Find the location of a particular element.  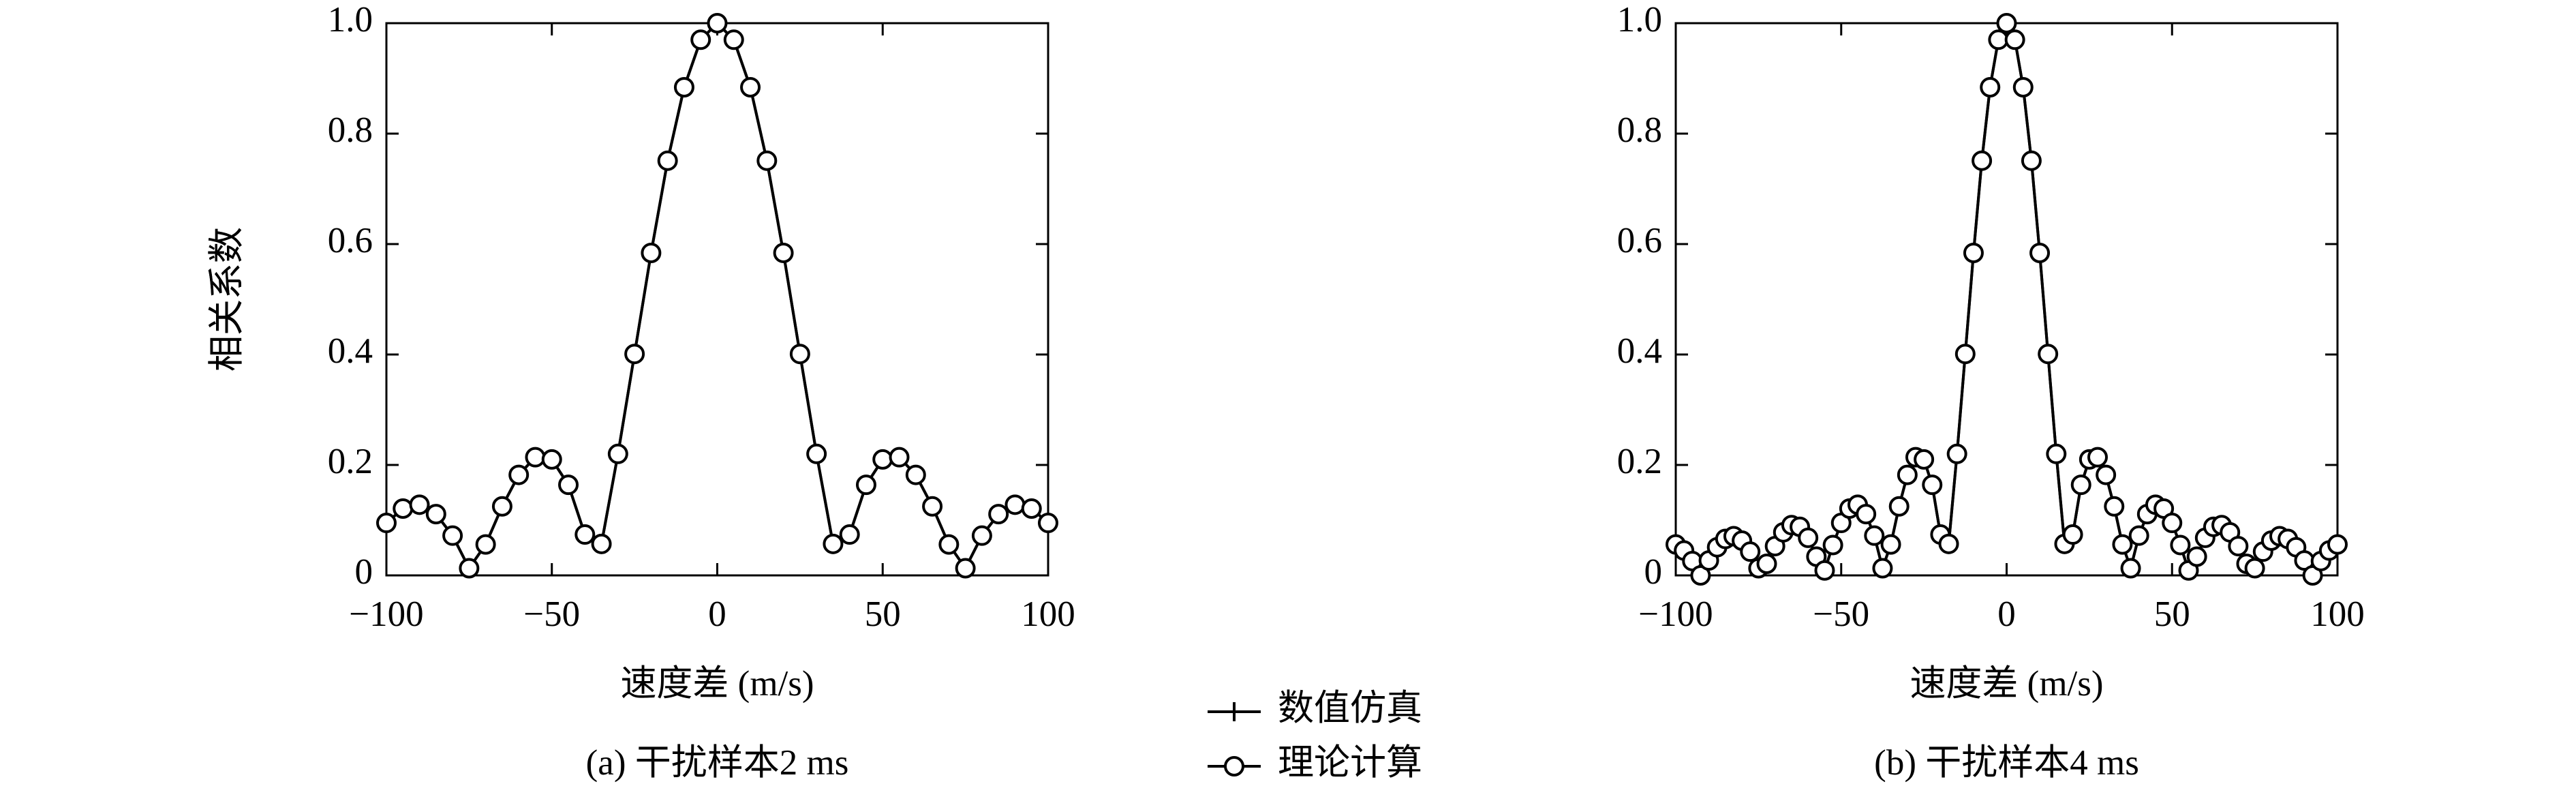

caption: (b) 干扰样本4 ms is located at coordinates (2006, 763).